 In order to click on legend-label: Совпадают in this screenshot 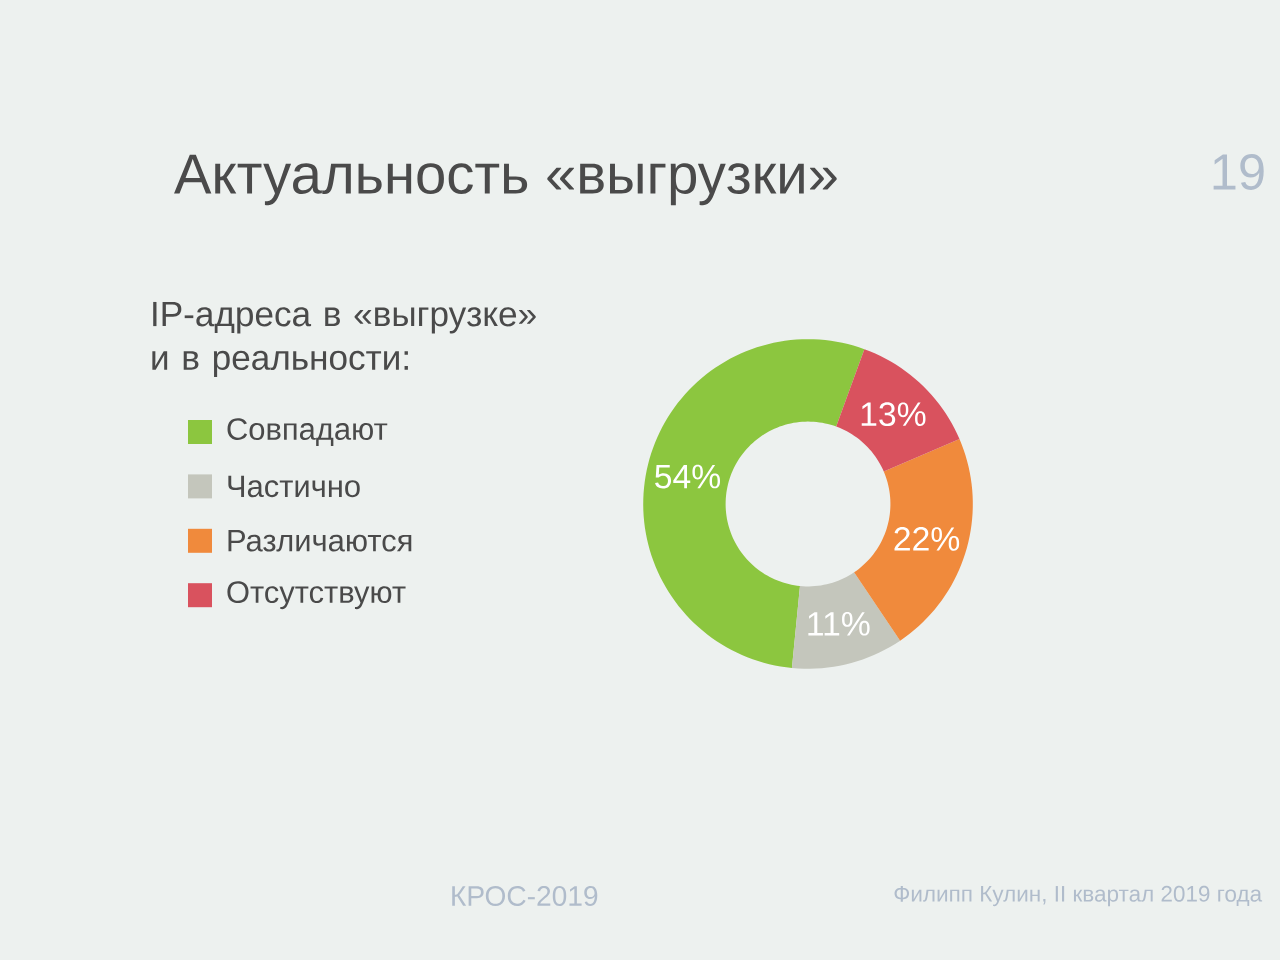, I will do `click(307, 432)`.